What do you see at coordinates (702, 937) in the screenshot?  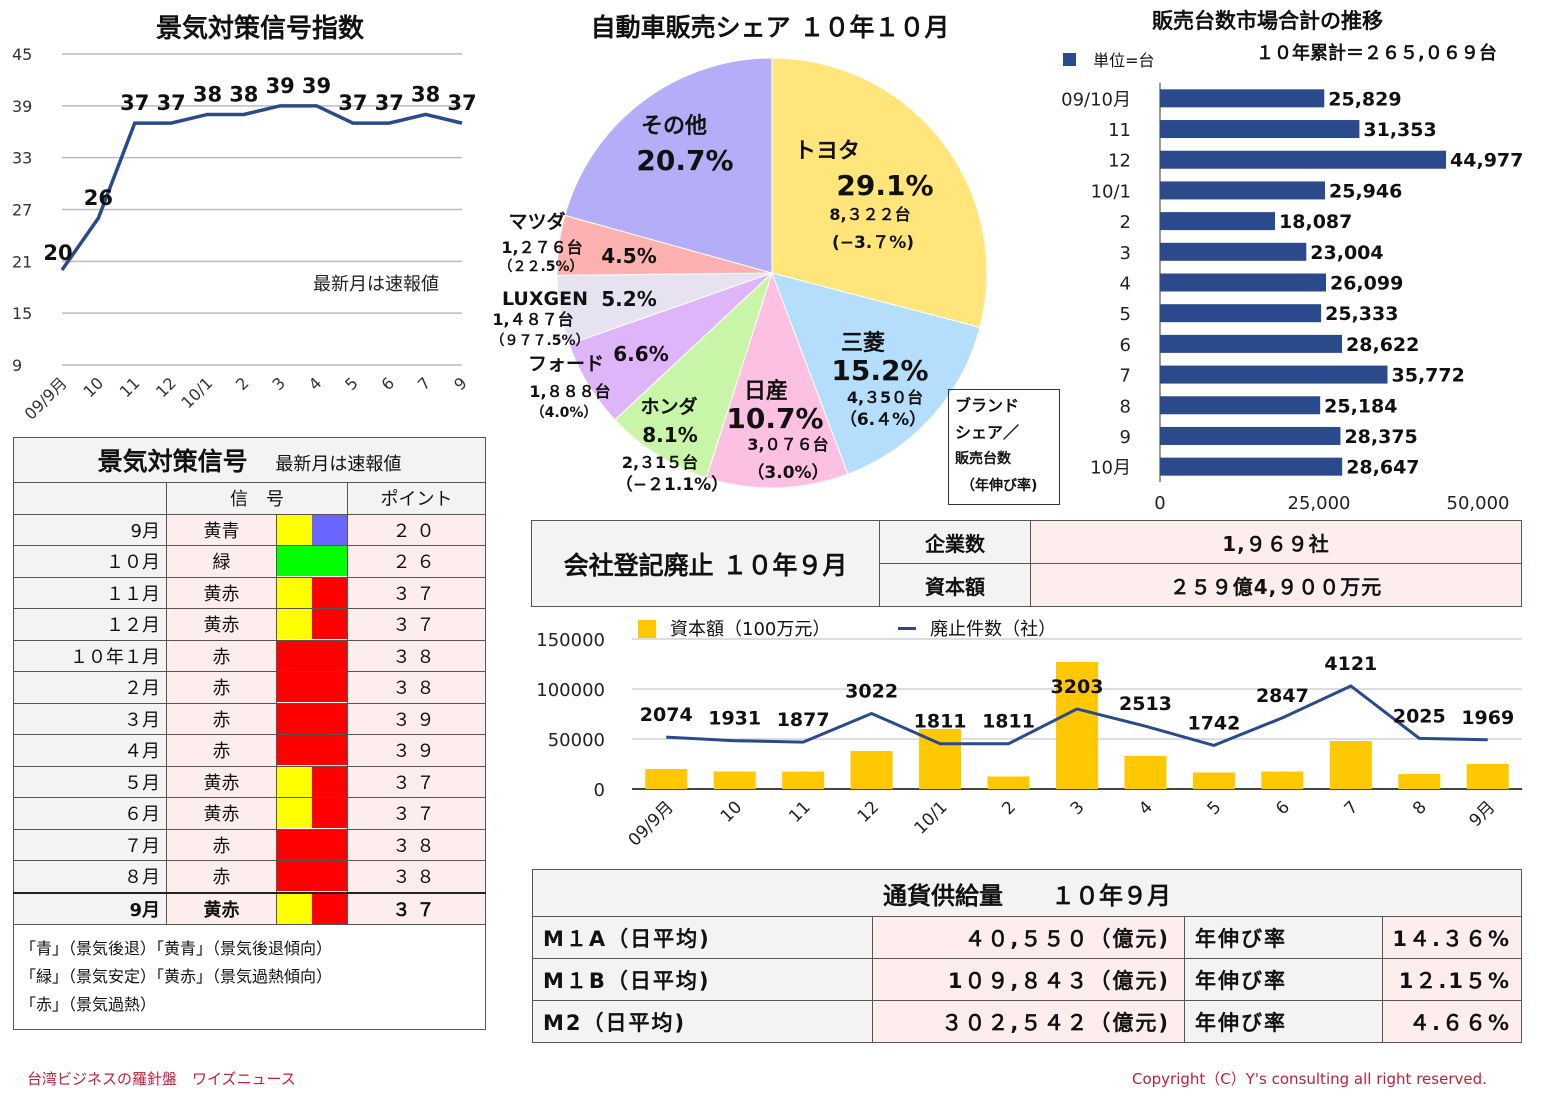 I see `money-name: M１A（日平均)` at bounding box center [702, 937].